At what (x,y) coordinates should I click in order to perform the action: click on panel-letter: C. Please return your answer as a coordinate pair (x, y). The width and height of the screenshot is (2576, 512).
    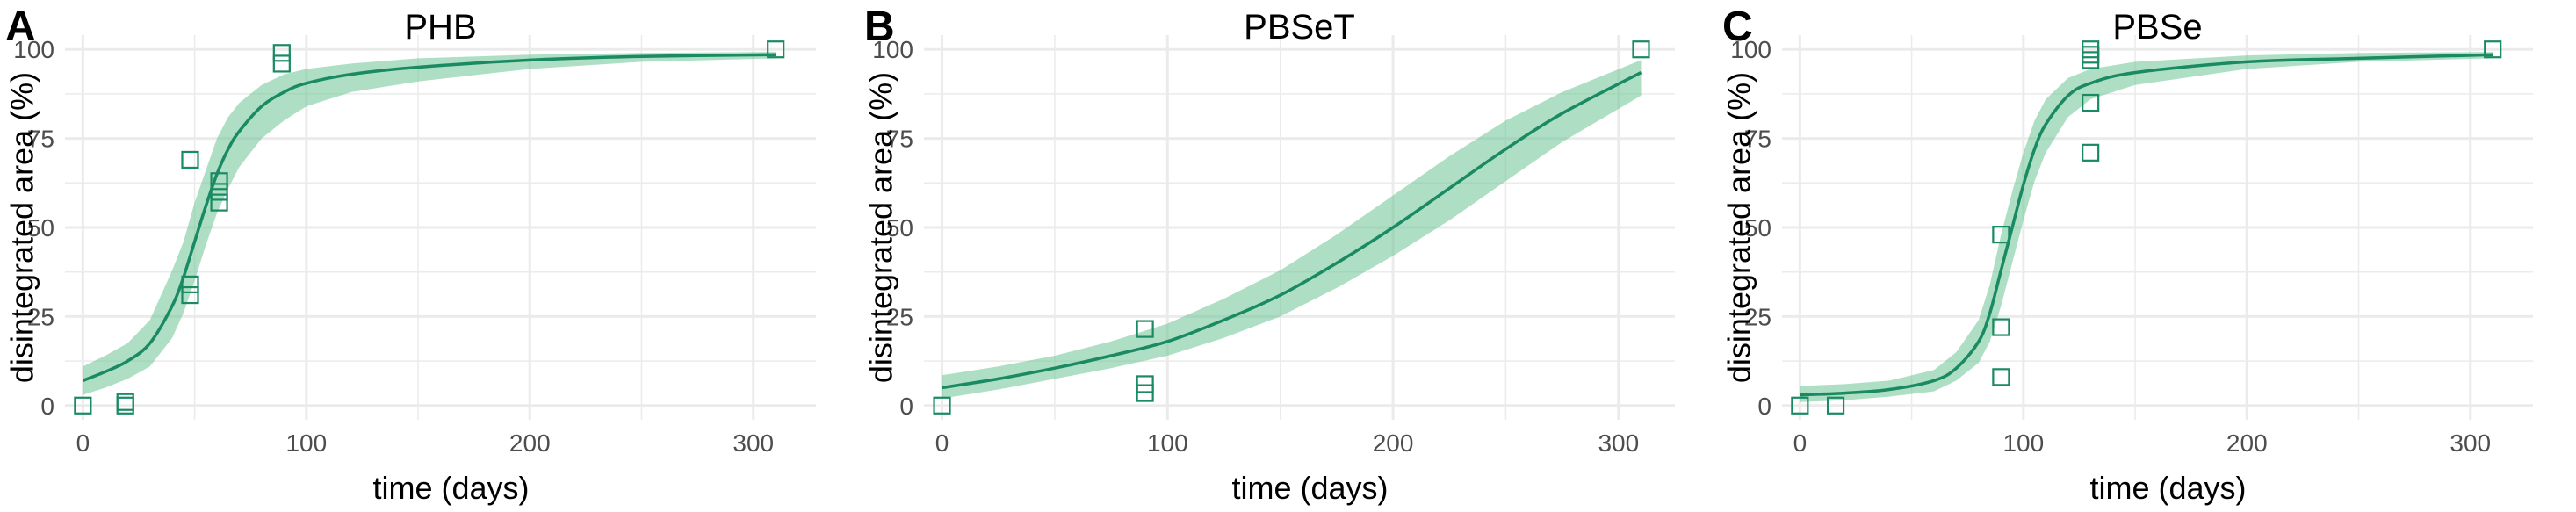
    Looking at the image, I should click on (1737, 27).